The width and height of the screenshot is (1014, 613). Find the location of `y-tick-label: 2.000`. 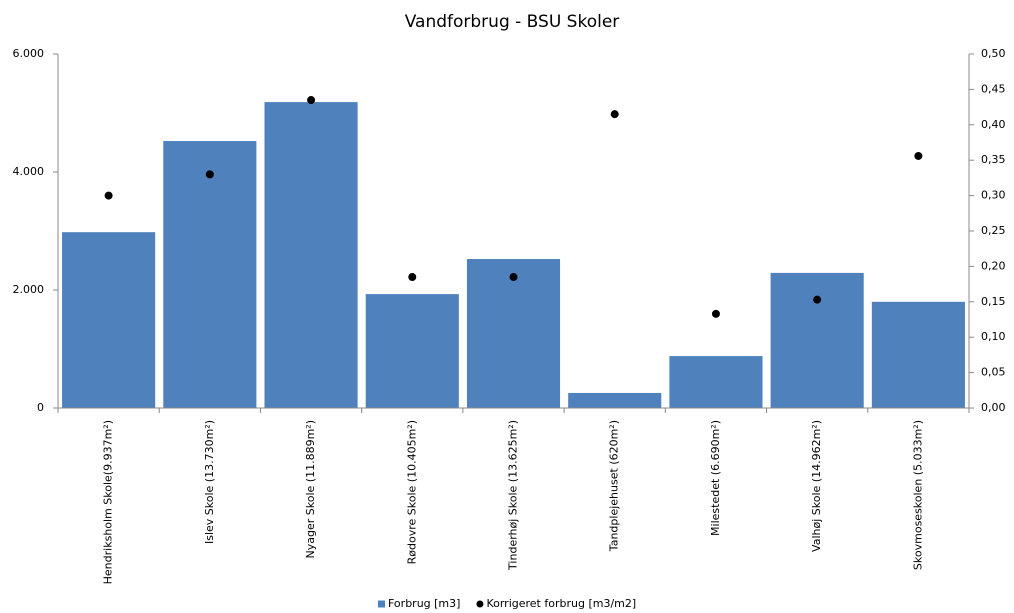

y-tick-label: 2.000 is located at coordinates (29, 289).